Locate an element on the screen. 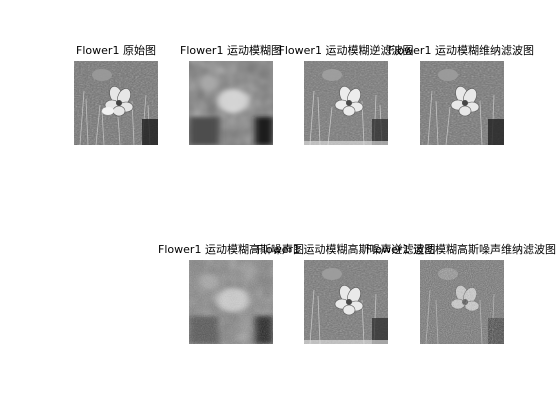 The height and width of the screenshot is (420, 560). flower-image-noise-wiener is located at coordinates (462, 302).